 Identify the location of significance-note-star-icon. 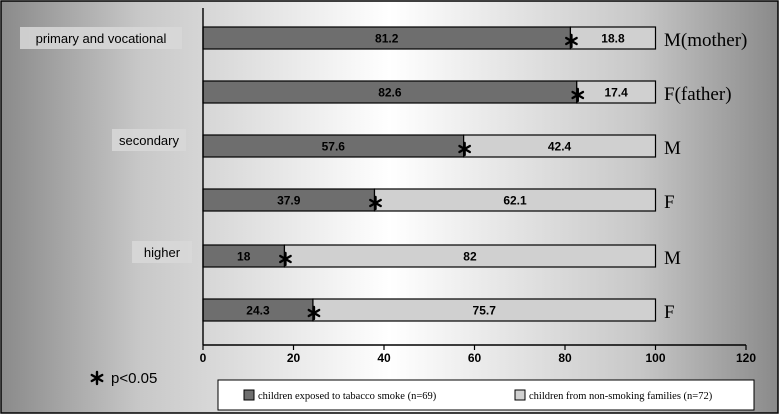
(97, 378).